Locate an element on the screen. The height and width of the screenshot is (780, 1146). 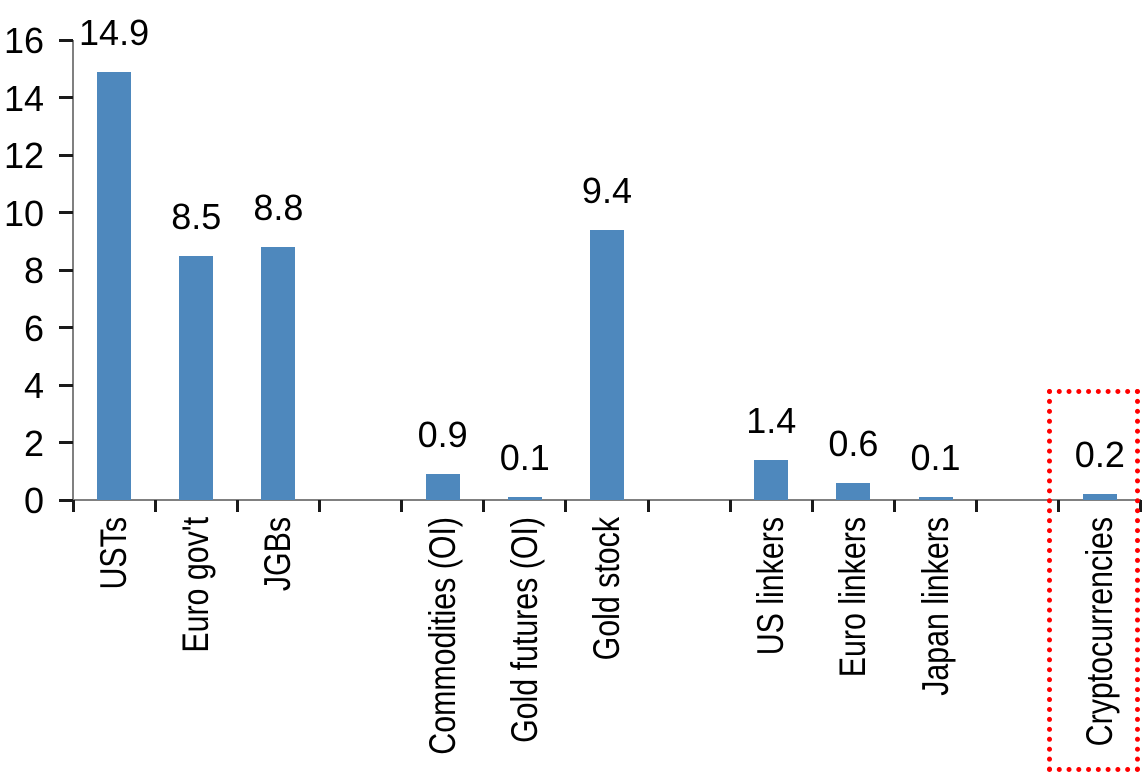
bar-commodities-oi is located at coordinates (442, 487).